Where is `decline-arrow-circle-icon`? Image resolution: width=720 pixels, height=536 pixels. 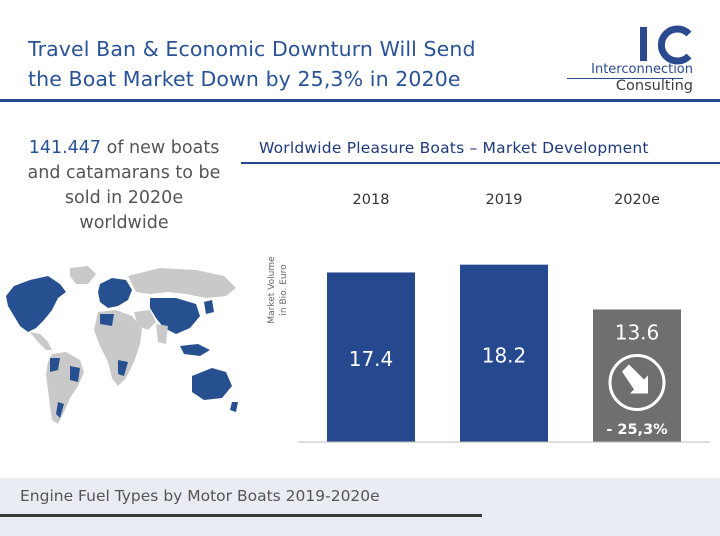 decline-arrow-circle-icon is located at coordinates (637, 382).